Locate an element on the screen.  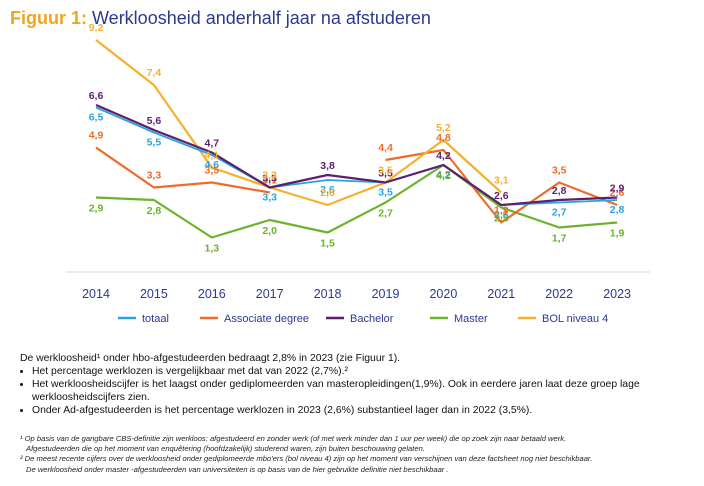
data-label: 4,8 is located at coordinates (443, 138).